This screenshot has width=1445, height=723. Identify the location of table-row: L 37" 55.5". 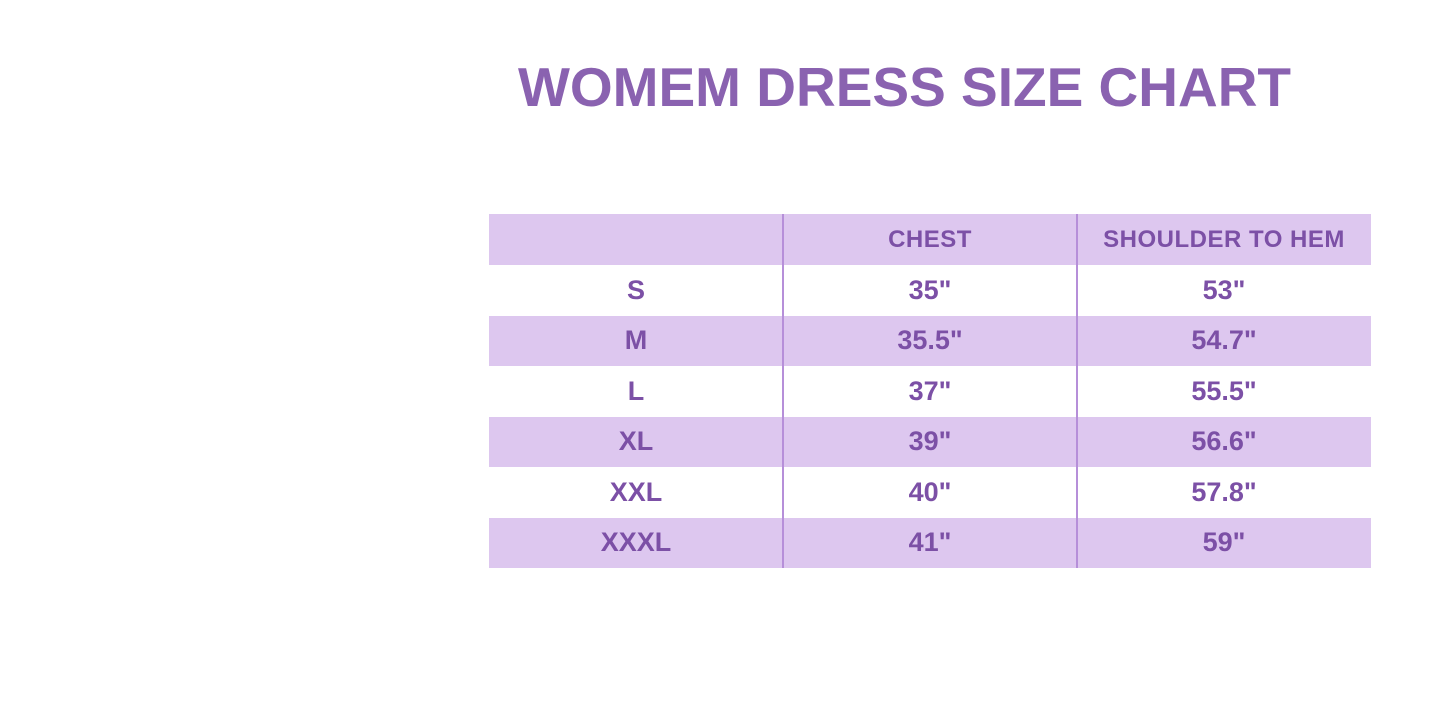
(930, 391).